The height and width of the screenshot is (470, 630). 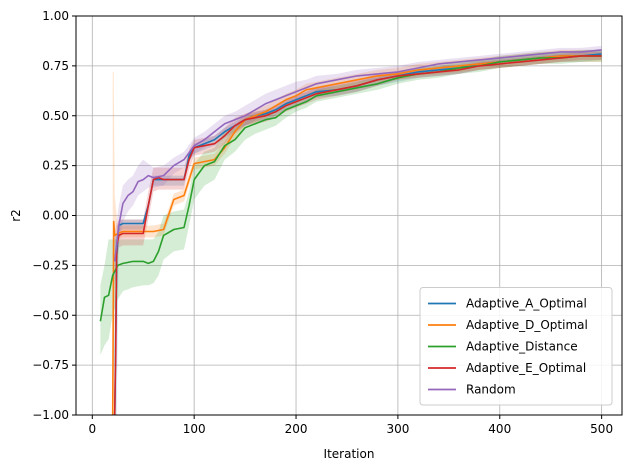 I want to click on x-axis-label: Iteration, so click(x=349, y=454).